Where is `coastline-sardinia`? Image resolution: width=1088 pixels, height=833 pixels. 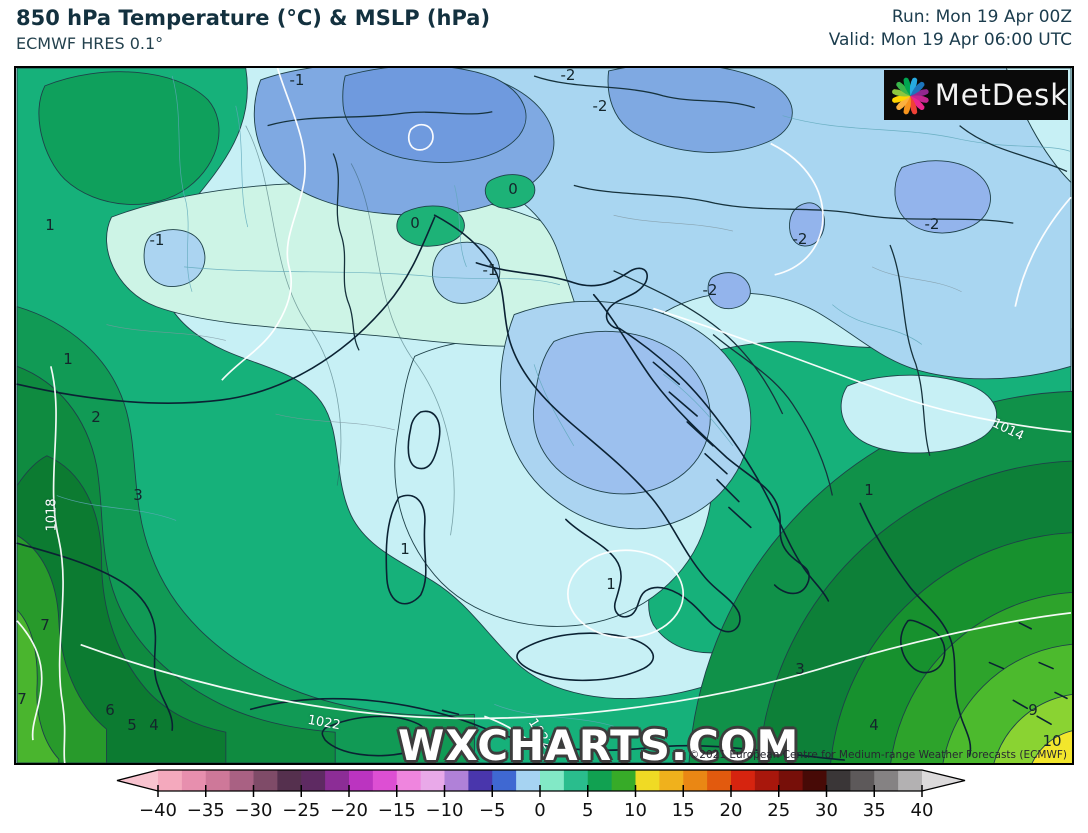 coastline-sardinia is located at coordinates (406, 549).